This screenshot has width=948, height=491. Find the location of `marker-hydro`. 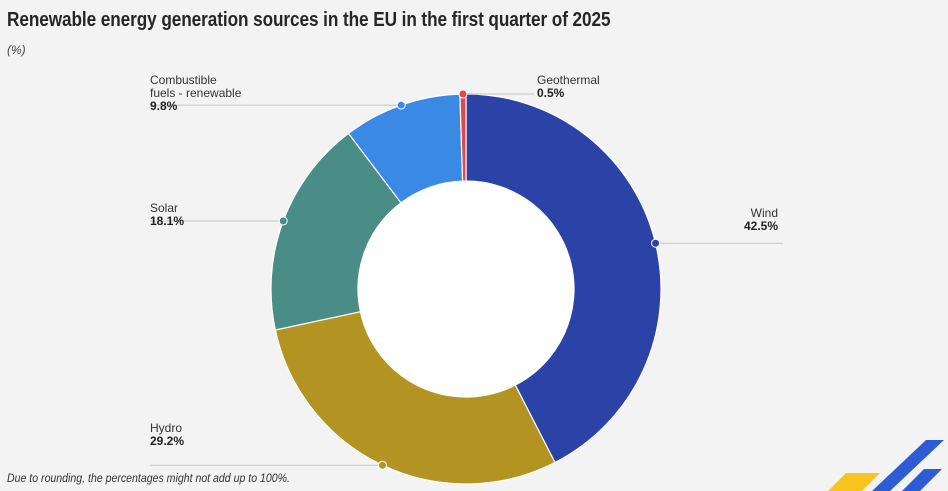

marker-hydro is located at coordinates (382, 465).